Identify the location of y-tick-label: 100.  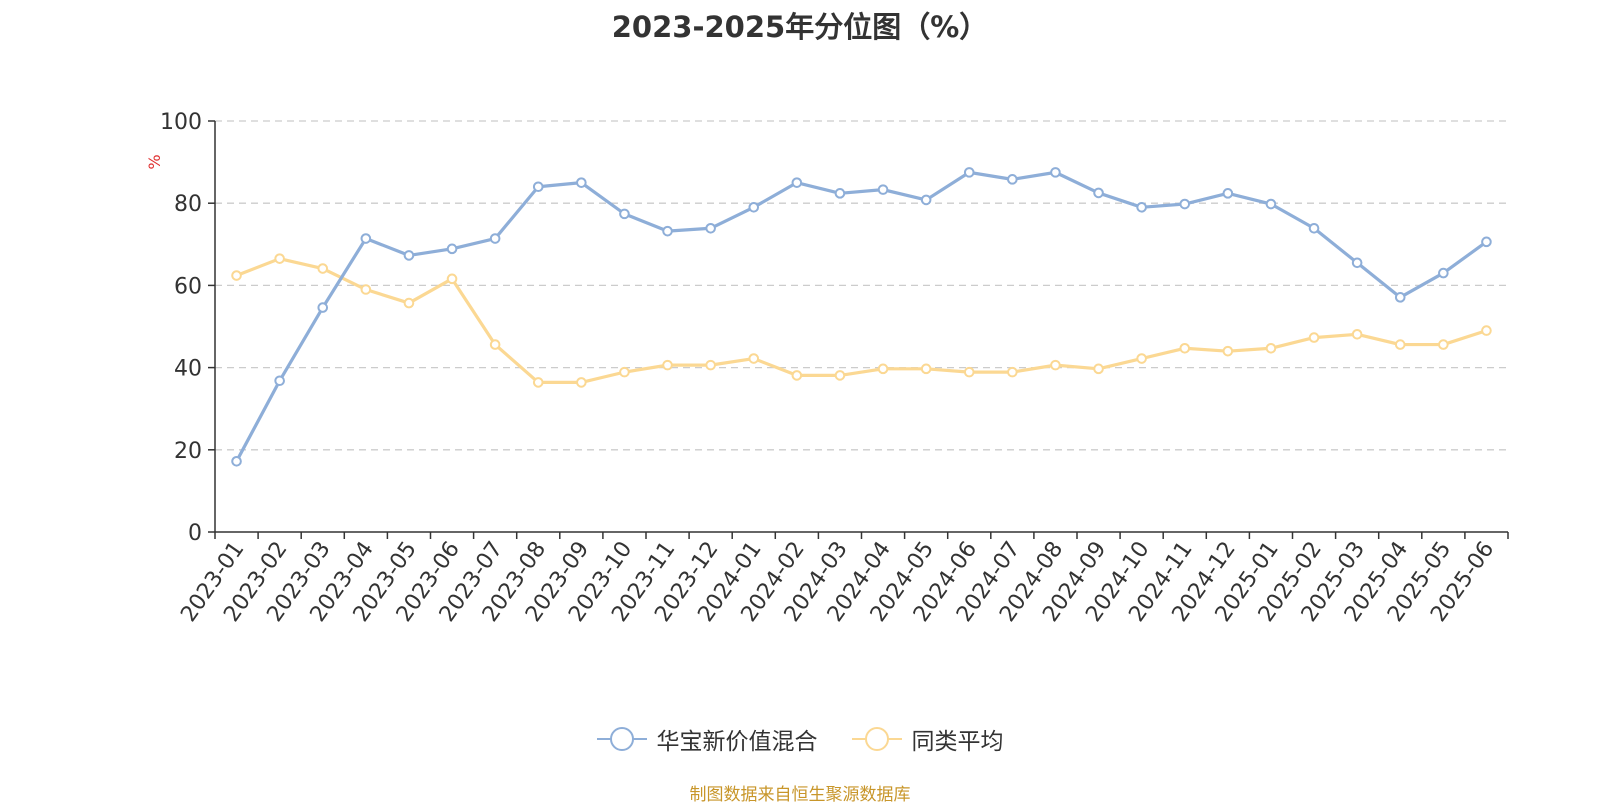
(181, 122).